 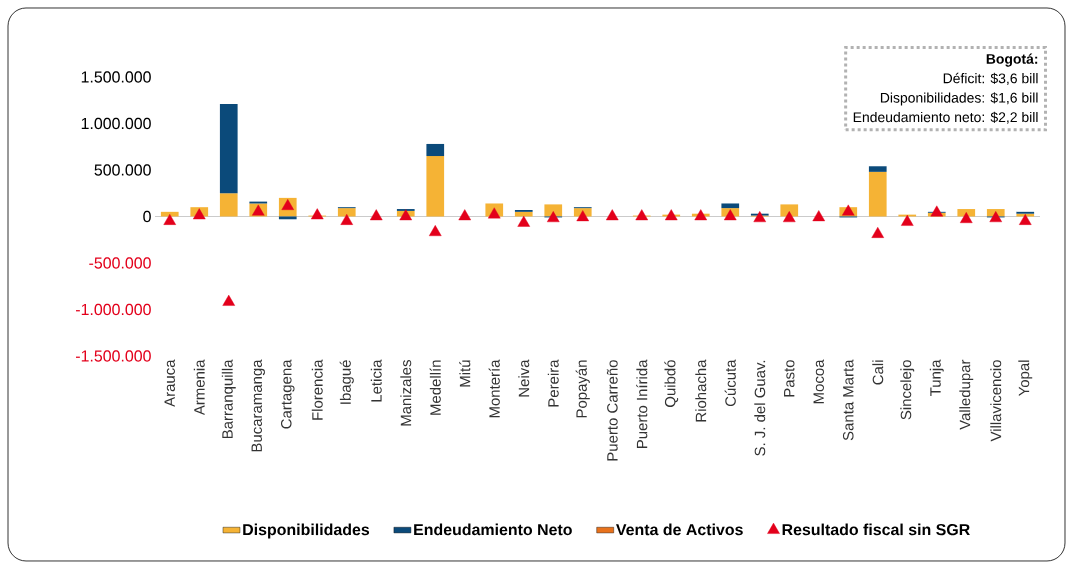 I want to click on y-tick-label: 0, so click(x=147, y=216).